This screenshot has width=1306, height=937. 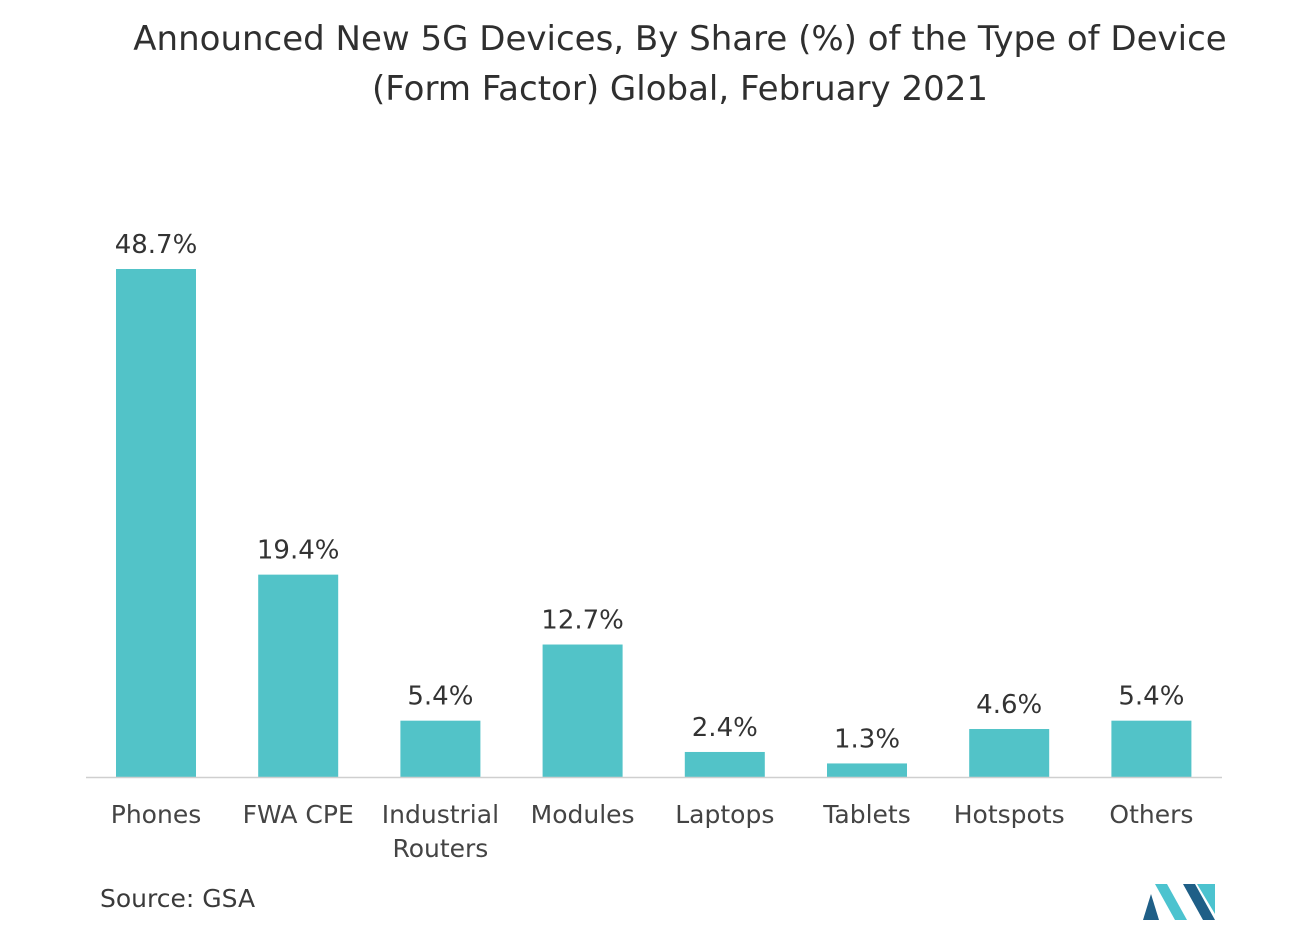 What do you see at coordinates (1151, 907) in the screenshot?
I see `logo-left-stroke` at bounding box center [1151, 907].